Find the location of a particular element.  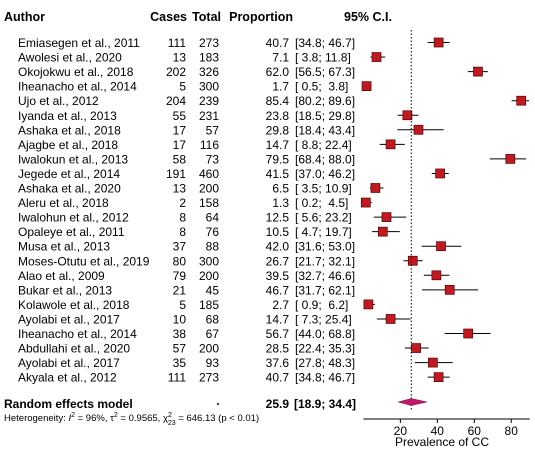

study-row: Awolesi et al., 2020 13 183 7.1 [ 3.8; 11.8] is located at coordinates (202, 58).